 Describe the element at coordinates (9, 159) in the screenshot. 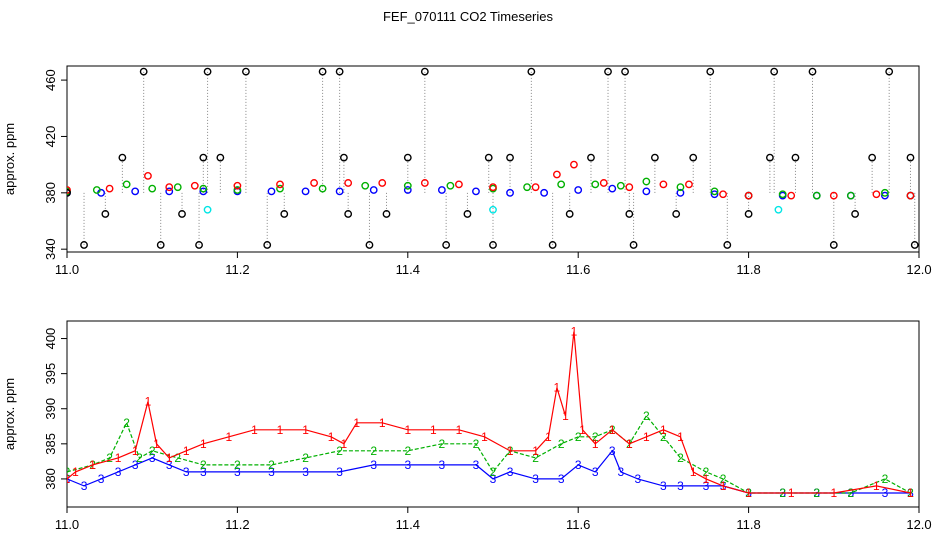

I see `y-axis-label: approx. ppm` at that location.